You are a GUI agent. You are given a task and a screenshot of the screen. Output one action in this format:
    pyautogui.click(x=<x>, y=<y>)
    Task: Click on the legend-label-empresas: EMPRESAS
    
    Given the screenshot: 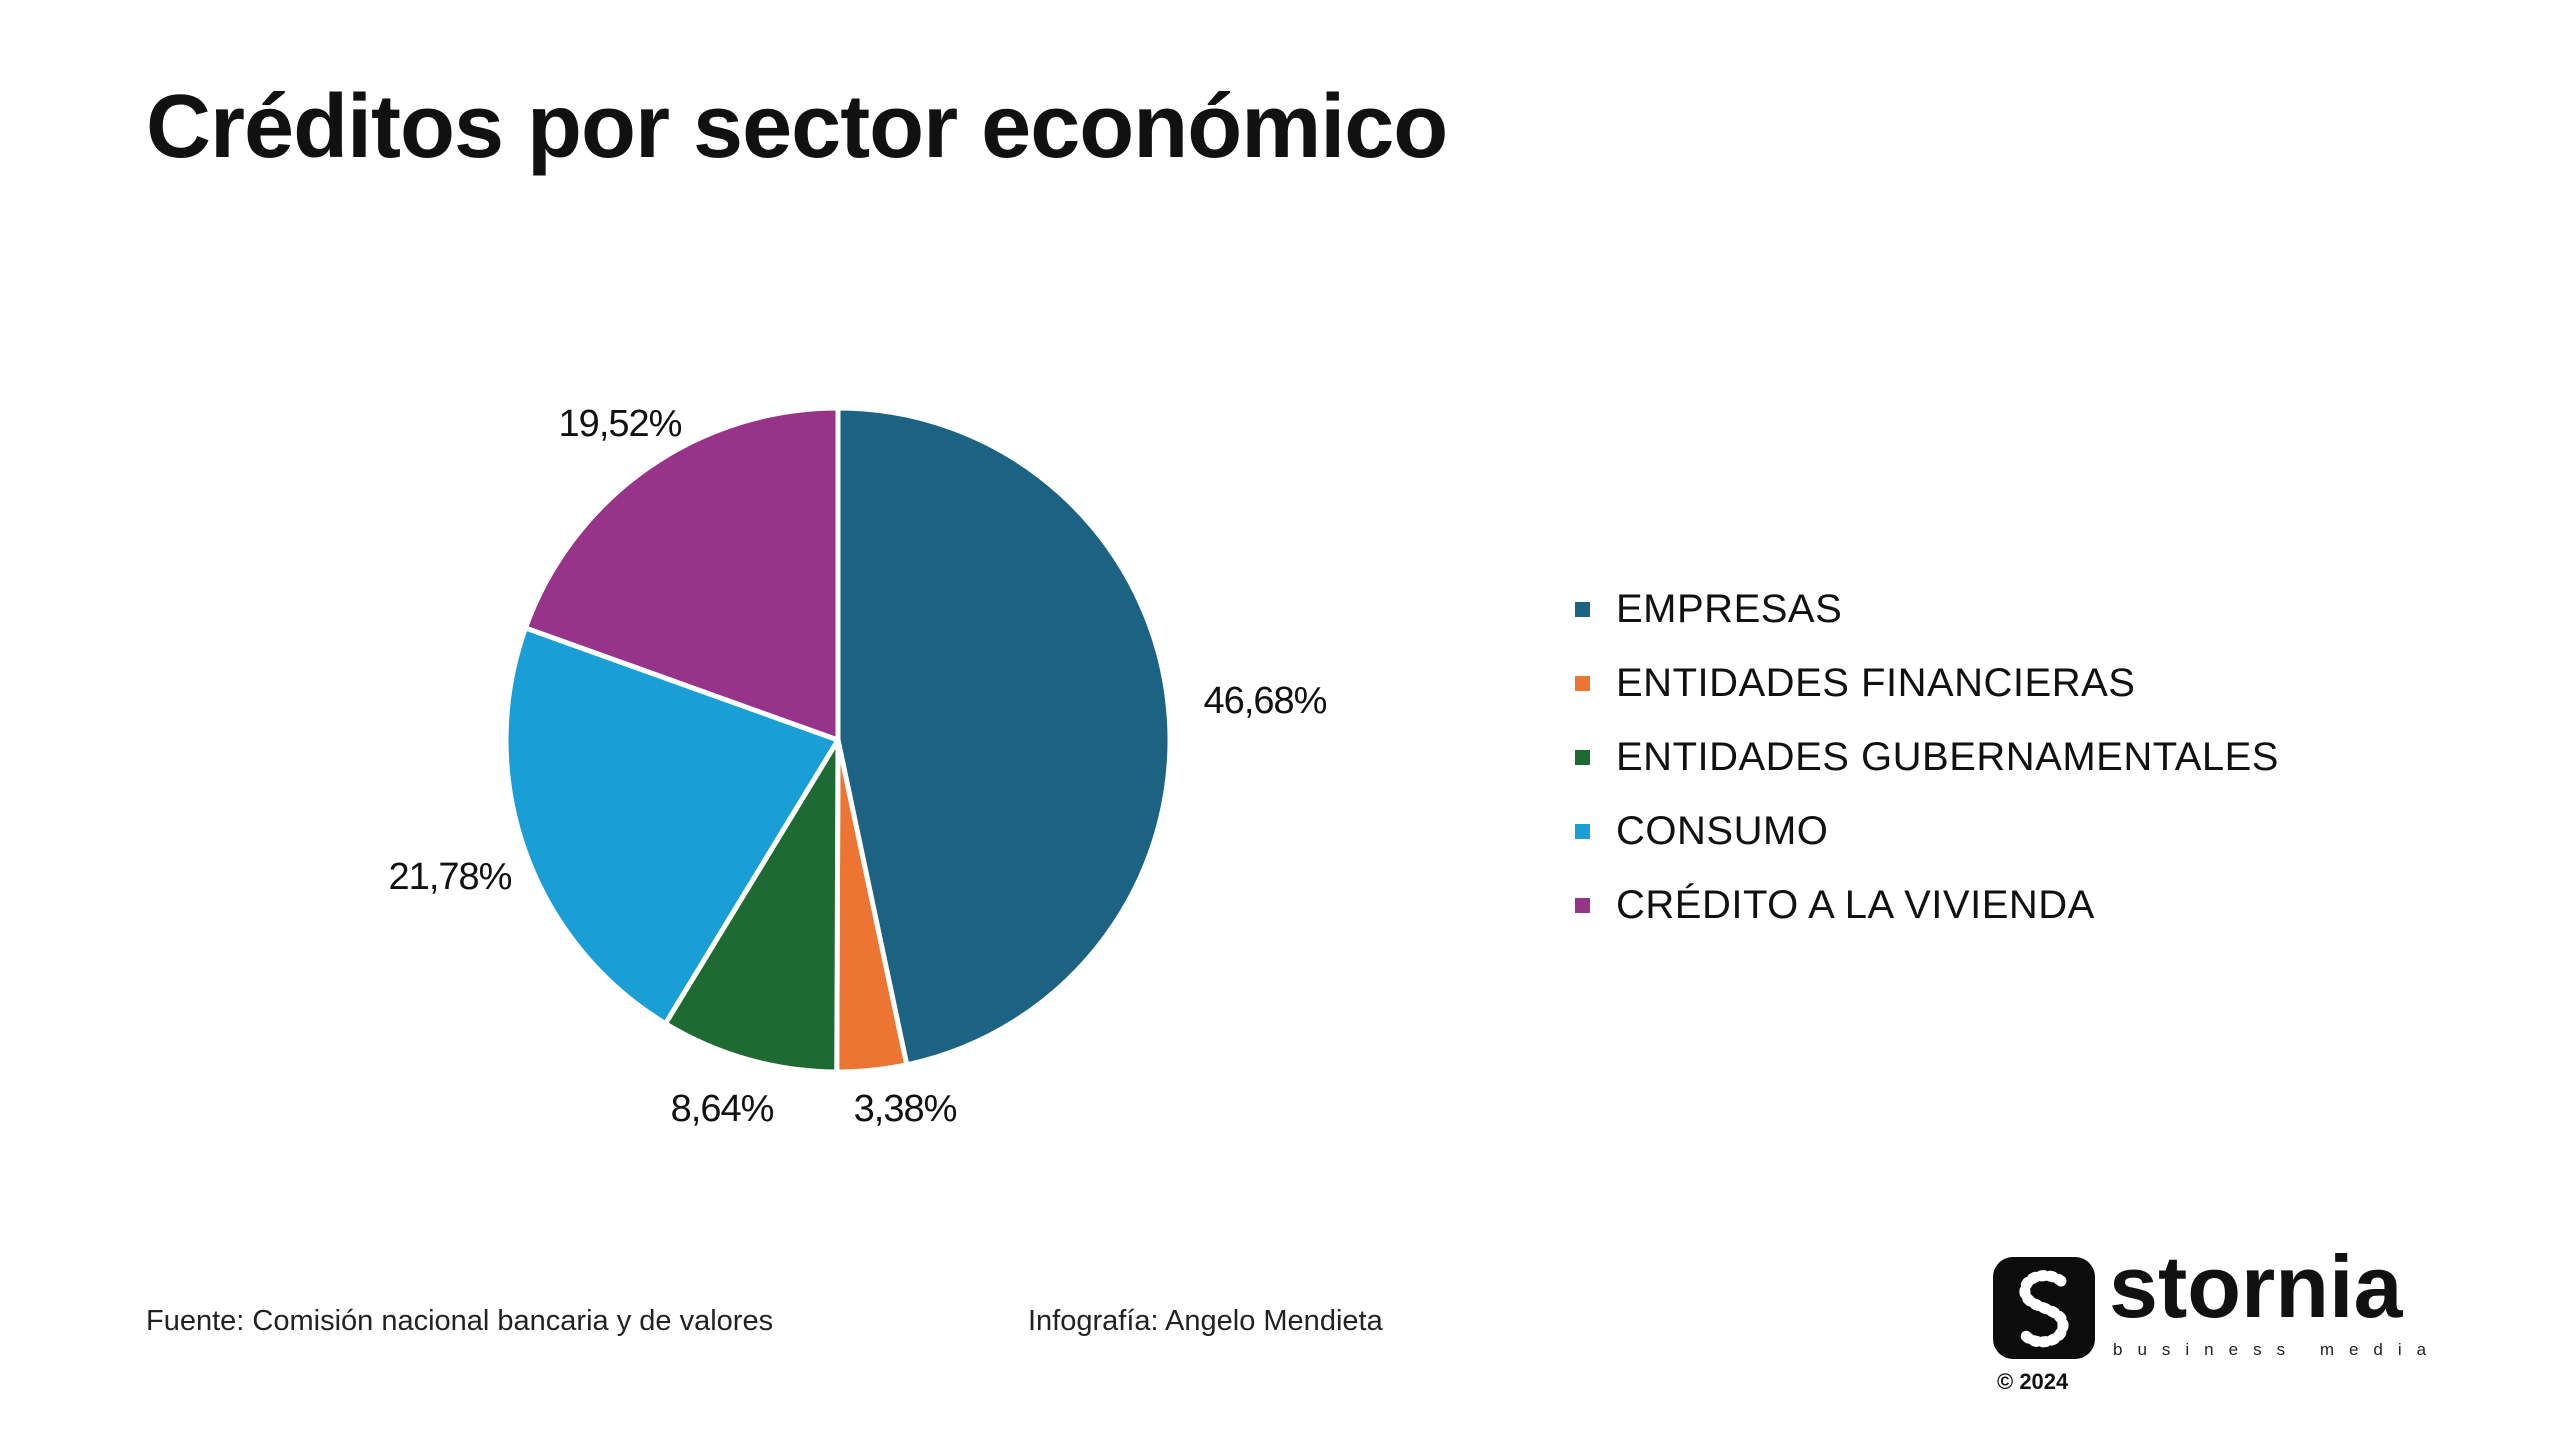 What is the action you would take?
    pyautogui.click(x=1729, y=608)
    